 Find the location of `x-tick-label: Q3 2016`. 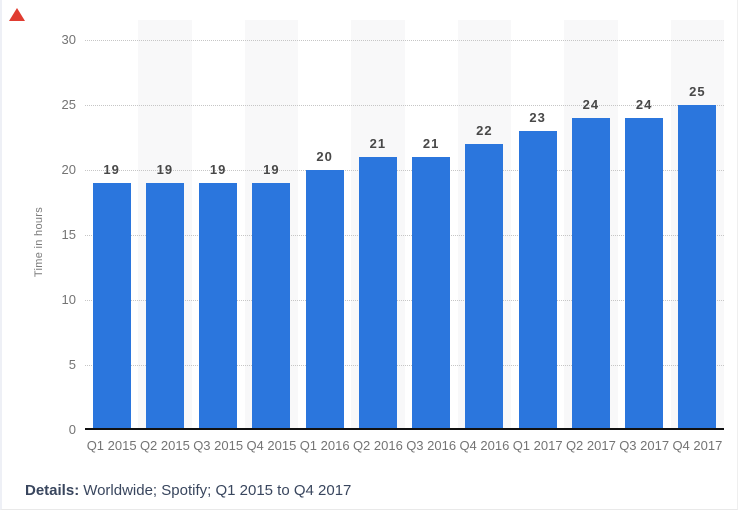

x-tick-label: Q3 2016 is located at coordinates (431, 445).